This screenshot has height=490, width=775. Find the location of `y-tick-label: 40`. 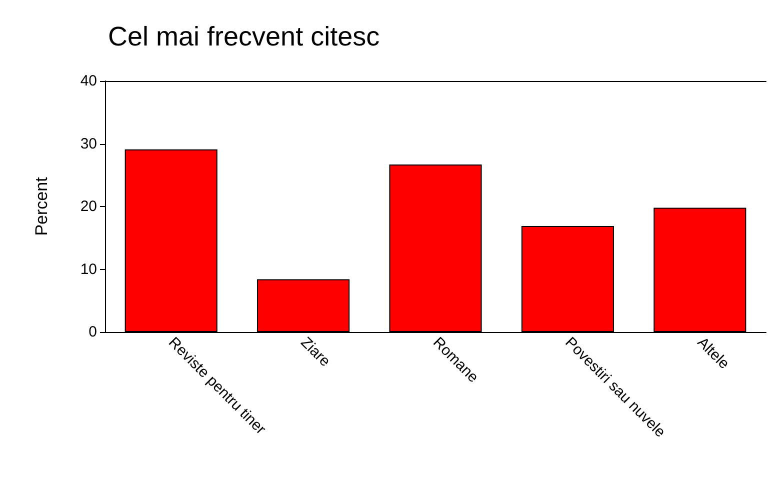

y-tick-label: 40 is located at coordinates (88, 81).